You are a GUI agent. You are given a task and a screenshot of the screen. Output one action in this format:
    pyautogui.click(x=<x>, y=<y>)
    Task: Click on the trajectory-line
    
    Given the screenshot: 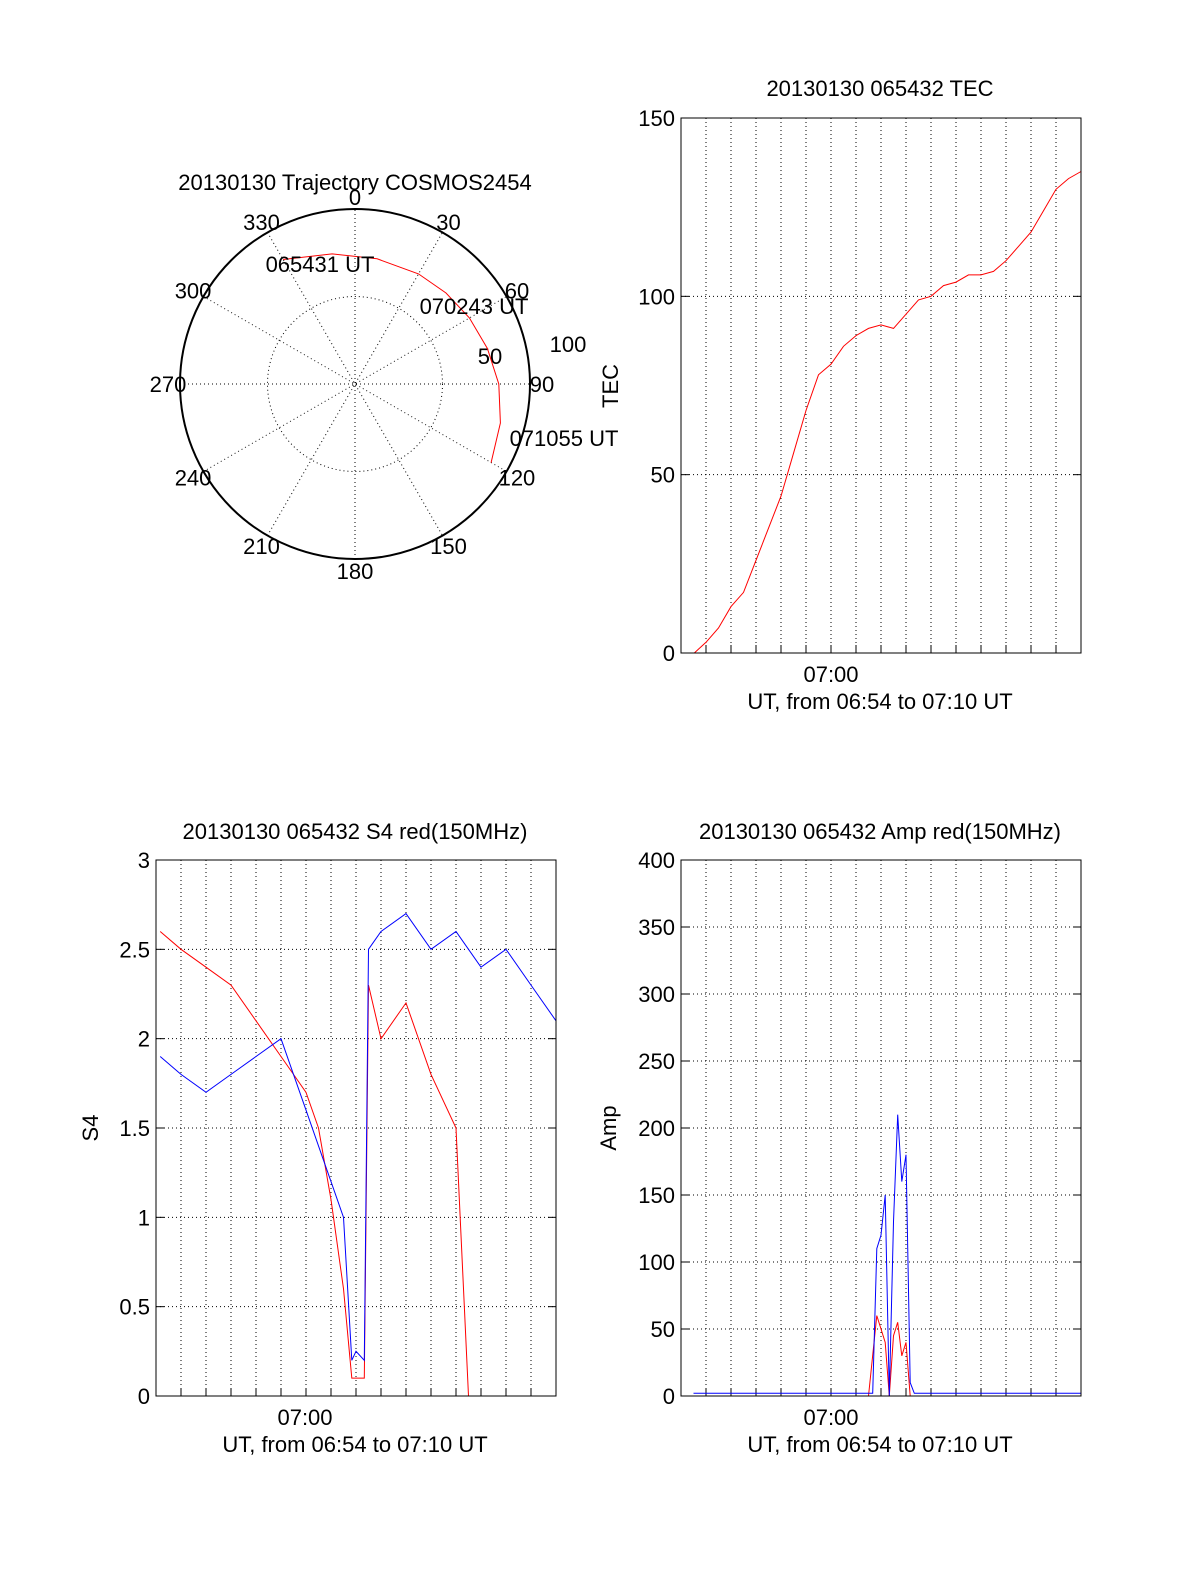 What is the action you would take?
    pyautogui.click(x=392, y=358)
    